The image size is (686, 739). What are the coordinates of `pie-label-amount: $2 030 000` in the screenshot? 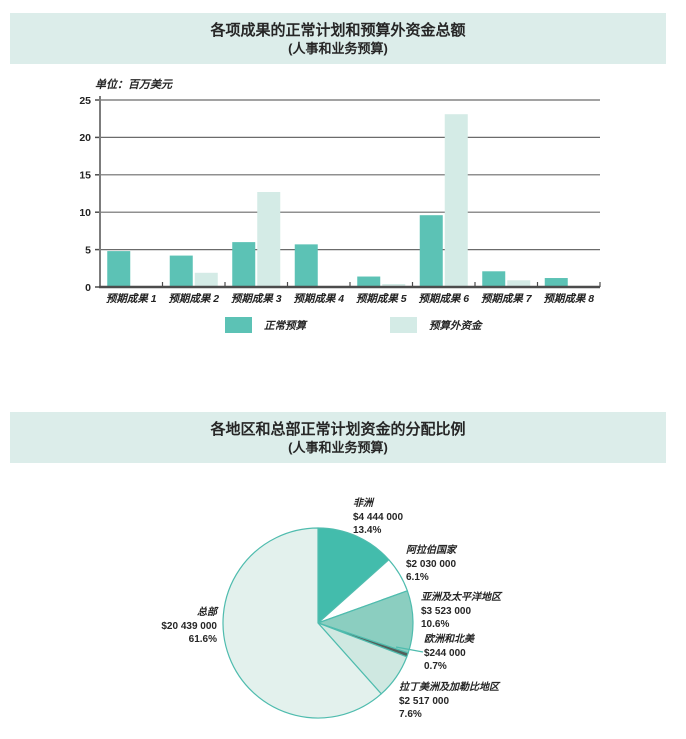 It's located at (431, 564).